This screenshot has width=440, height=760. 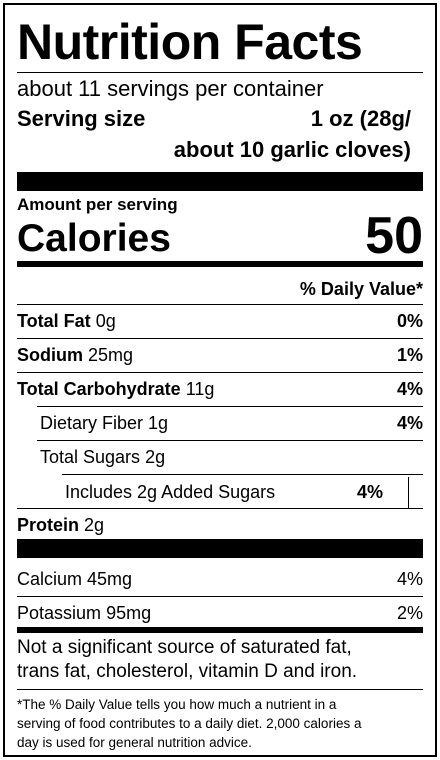 What do you see at coordinates (360, 118) in the screenshot?
I see `serving-size-value-line1: 1 oz (28g/` at bounding box center [360, 118].